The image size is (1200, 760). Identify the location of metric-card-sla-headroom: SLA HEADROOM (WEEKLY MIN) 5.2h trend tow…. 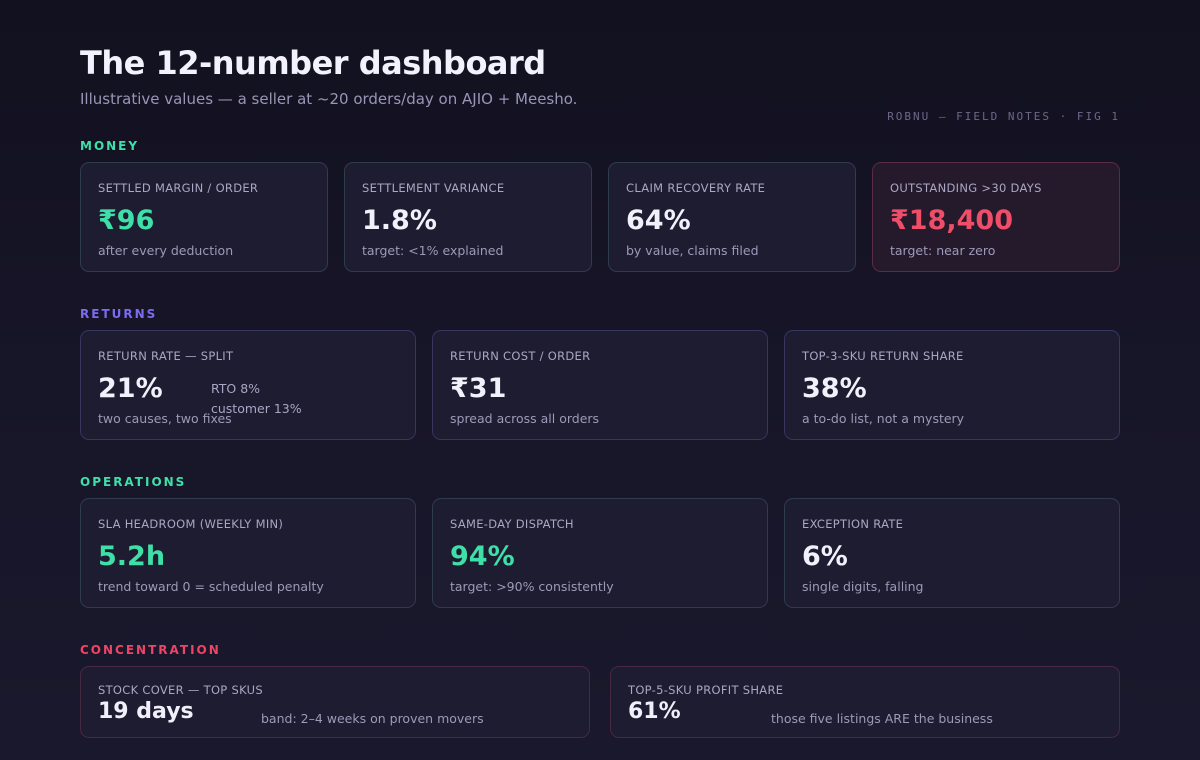
(248, 553).